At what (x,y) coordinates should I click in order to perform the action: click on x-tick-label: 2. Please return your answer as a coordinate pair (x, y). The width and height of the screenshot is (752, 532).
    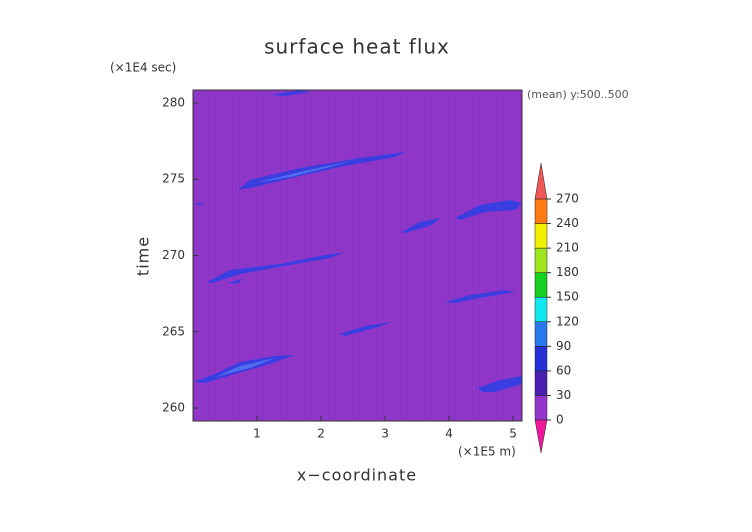
    Looking at the image, I should click on (321, 434).